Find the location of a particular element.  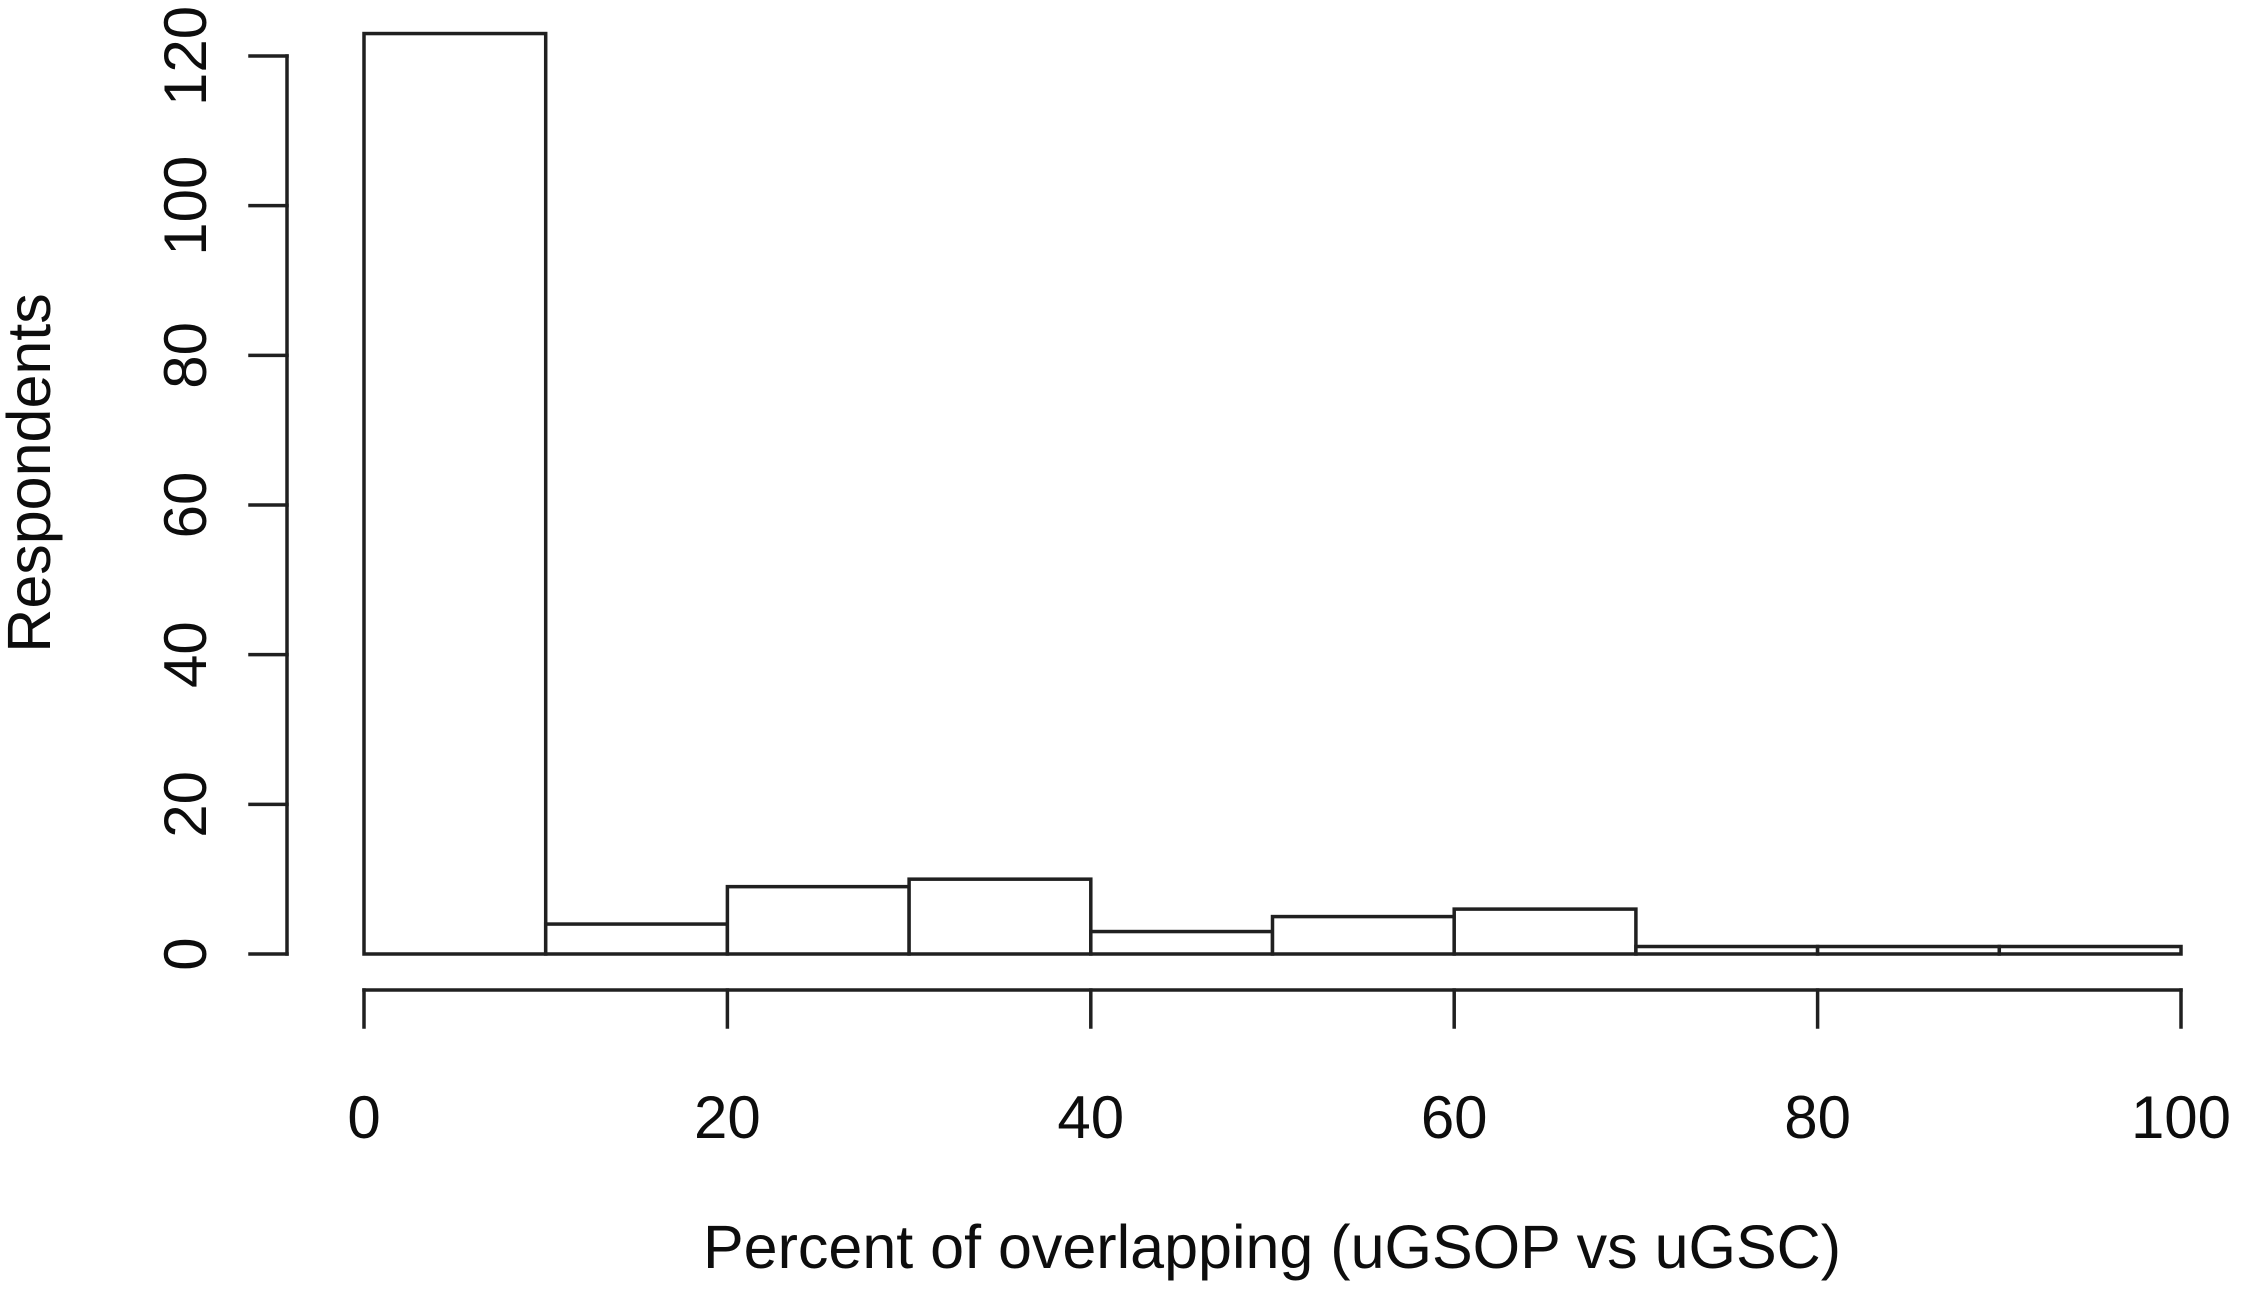

y-tick-label: 40 is located at coordinates (185, 654).